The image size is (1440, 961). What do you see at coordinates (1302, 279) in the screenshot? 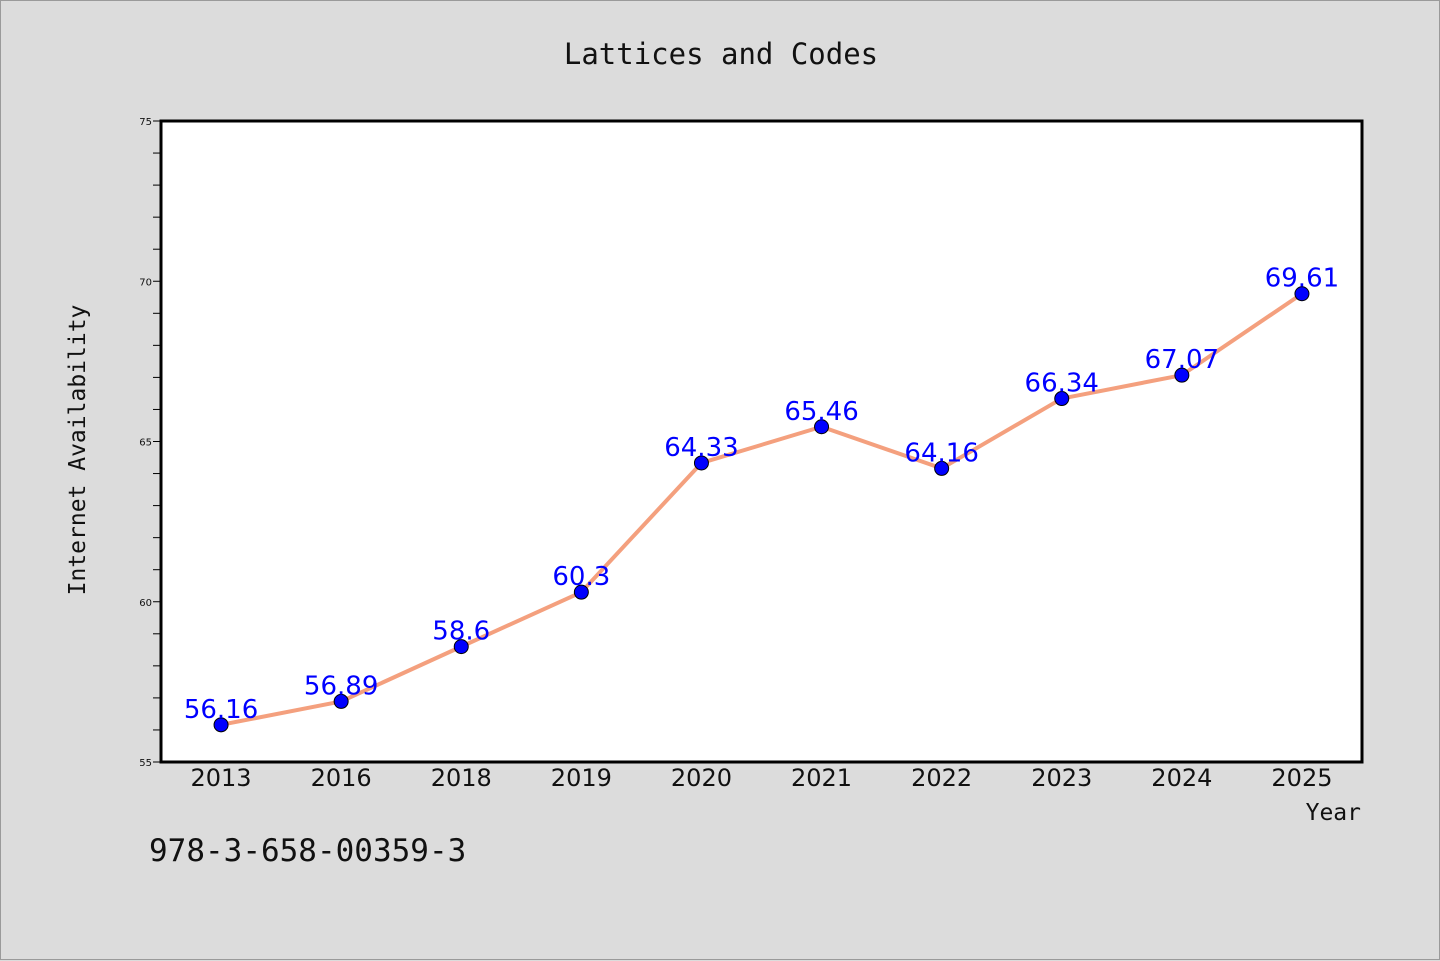
I see `data-label: 69.61` at bounding box center [1302, 279].